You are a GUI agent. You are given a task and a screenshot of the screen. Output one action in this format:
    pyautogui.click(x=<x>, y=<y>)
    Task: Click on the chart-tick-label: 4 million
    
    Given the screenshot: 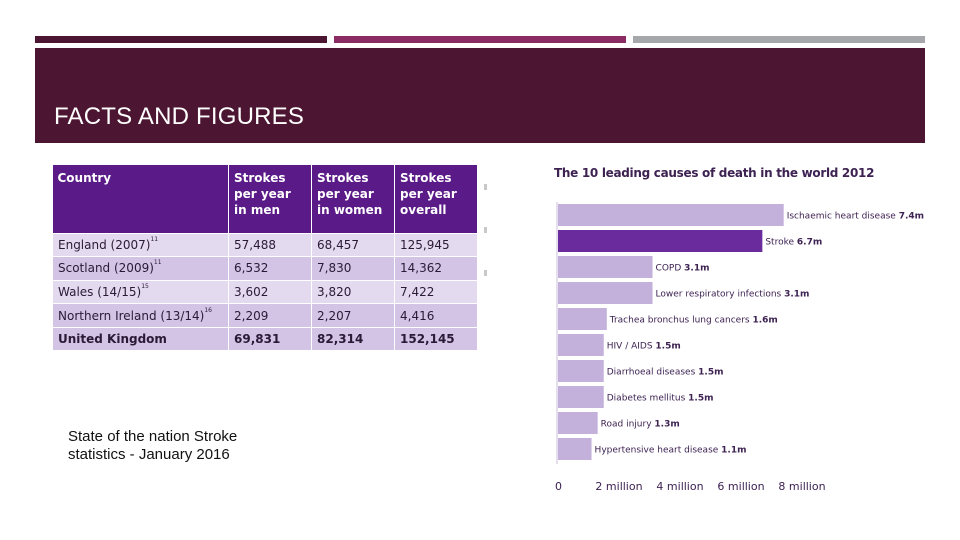 What is the action you would take?
    pyautogui.click(x=679, y=486)
    